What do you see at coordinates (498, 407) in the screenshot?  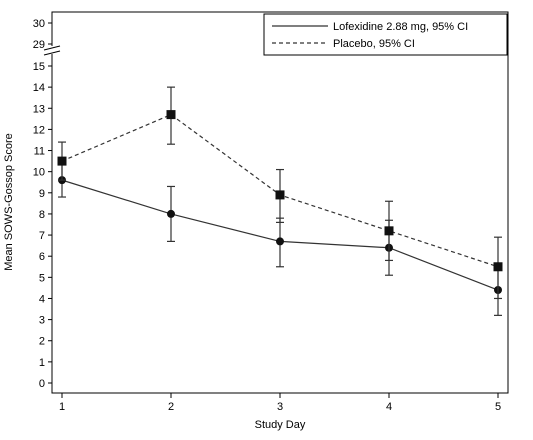 I see `x-tick-label: 5` at bounding box center [498, 407].